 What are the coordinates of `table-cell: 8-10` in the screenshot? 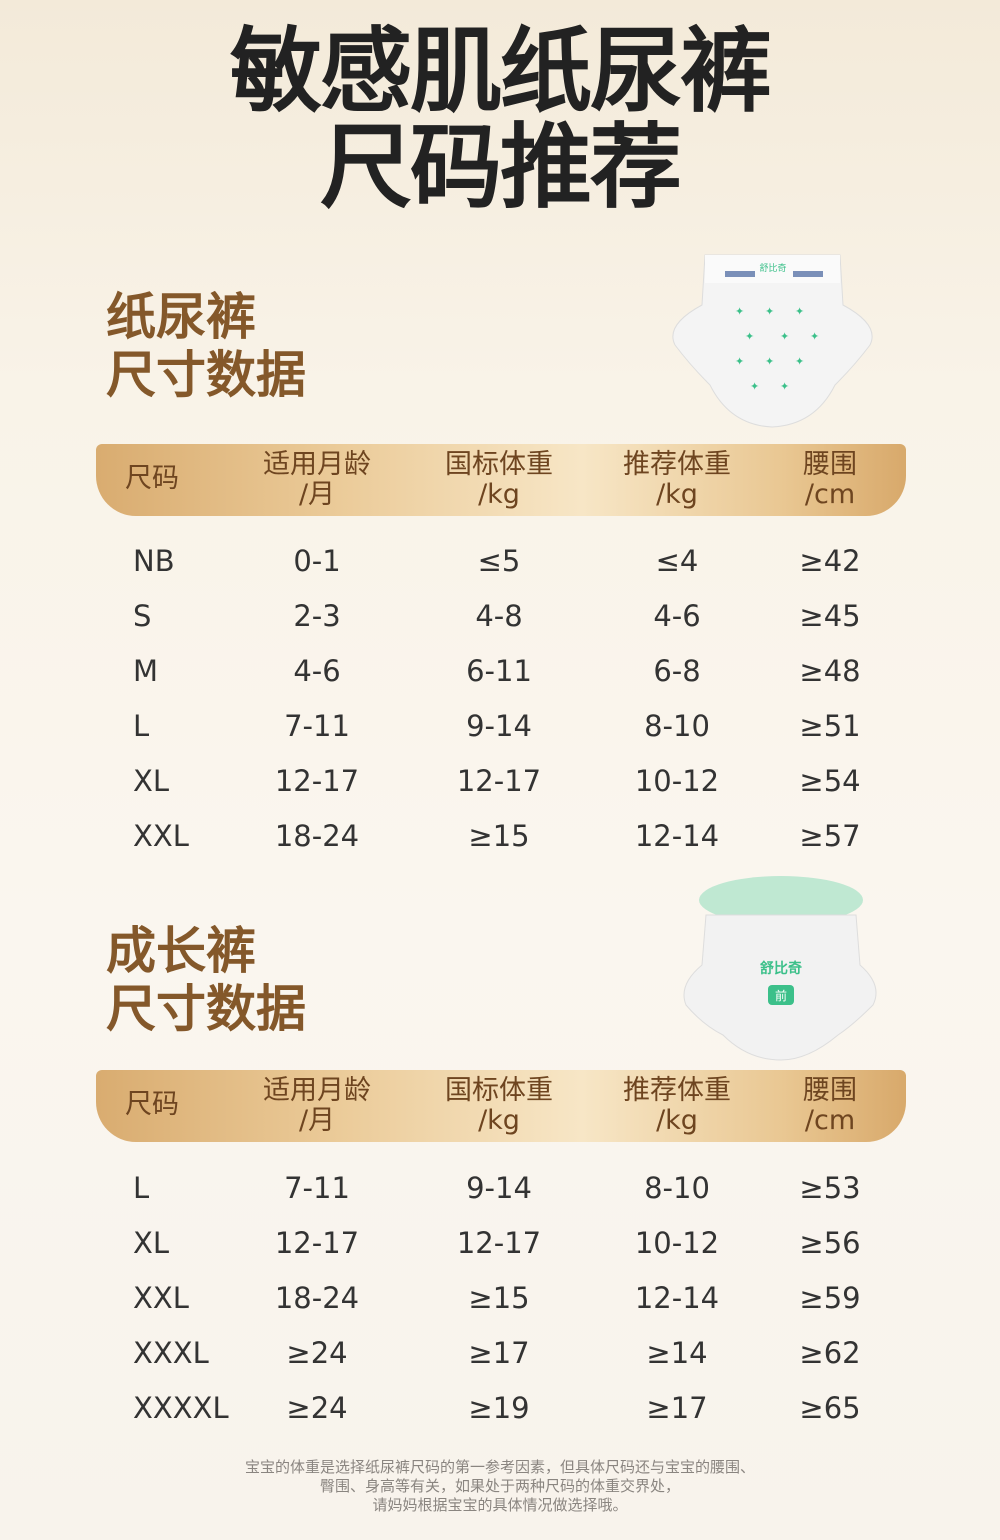 It's located at (677, 1188).